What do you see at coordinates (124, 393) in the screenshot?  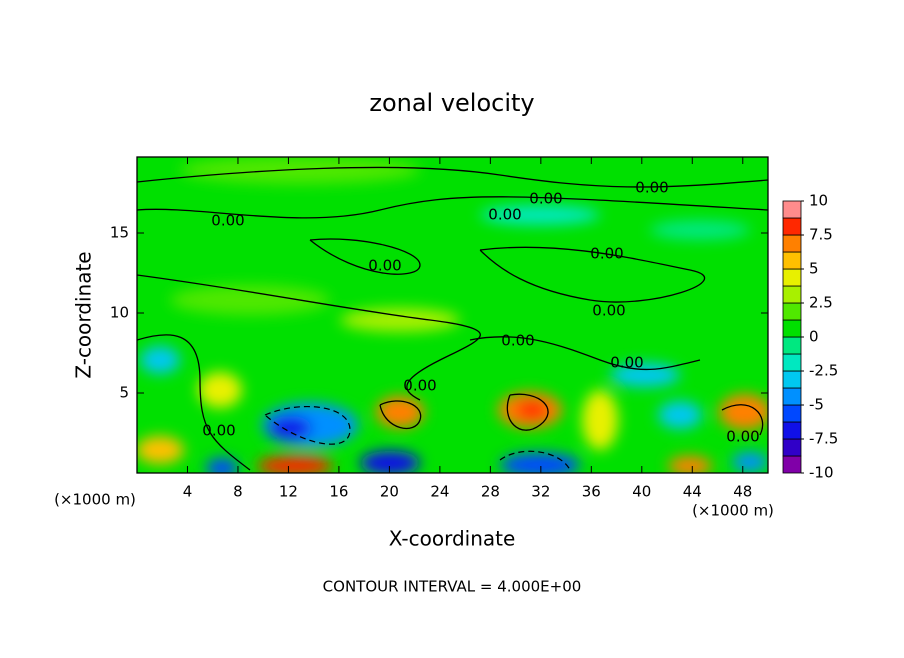 I see `y-tick-label: 5` at bounding box center [124, 393].